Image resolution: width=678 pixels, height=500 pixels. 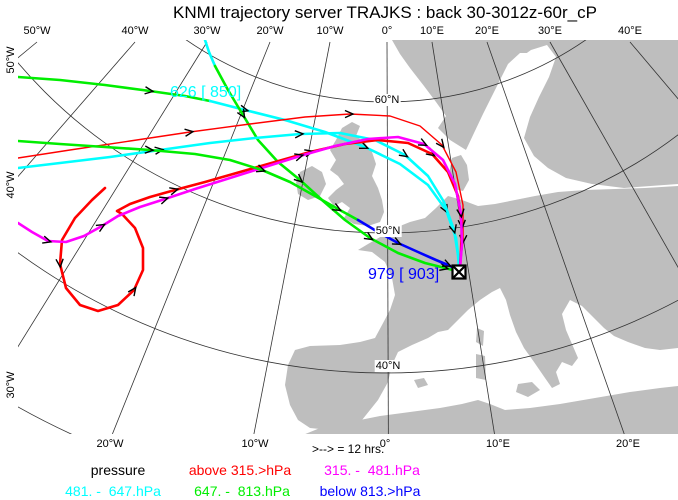 I want to click on left-axis-label: 50°W, so click(x=11, y=60).